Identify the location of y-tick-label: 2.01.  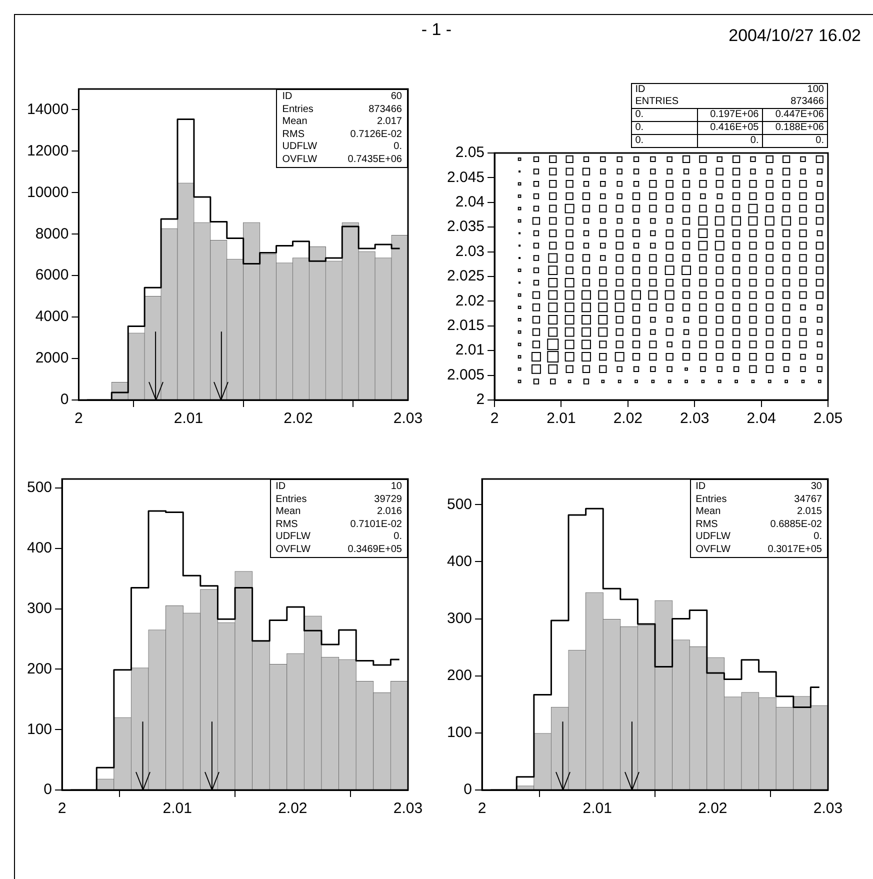
(470, 350).